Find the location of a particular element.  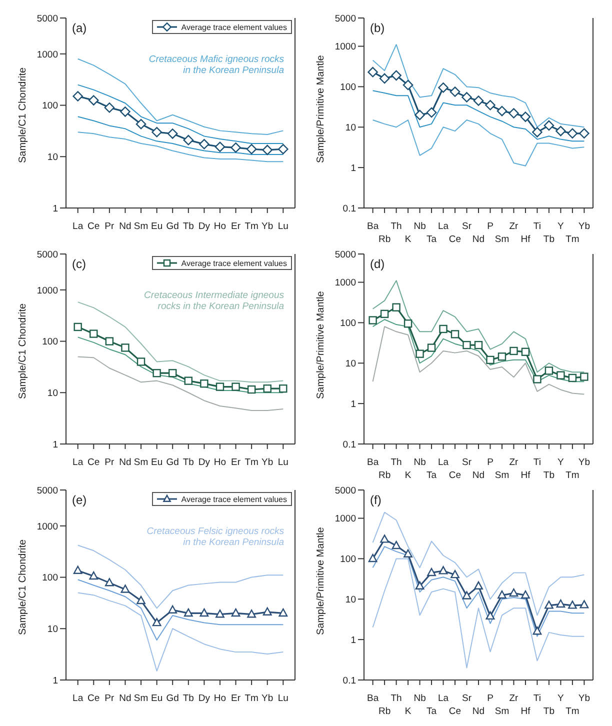

annotation: (d) is located at coordinates (377, 264).